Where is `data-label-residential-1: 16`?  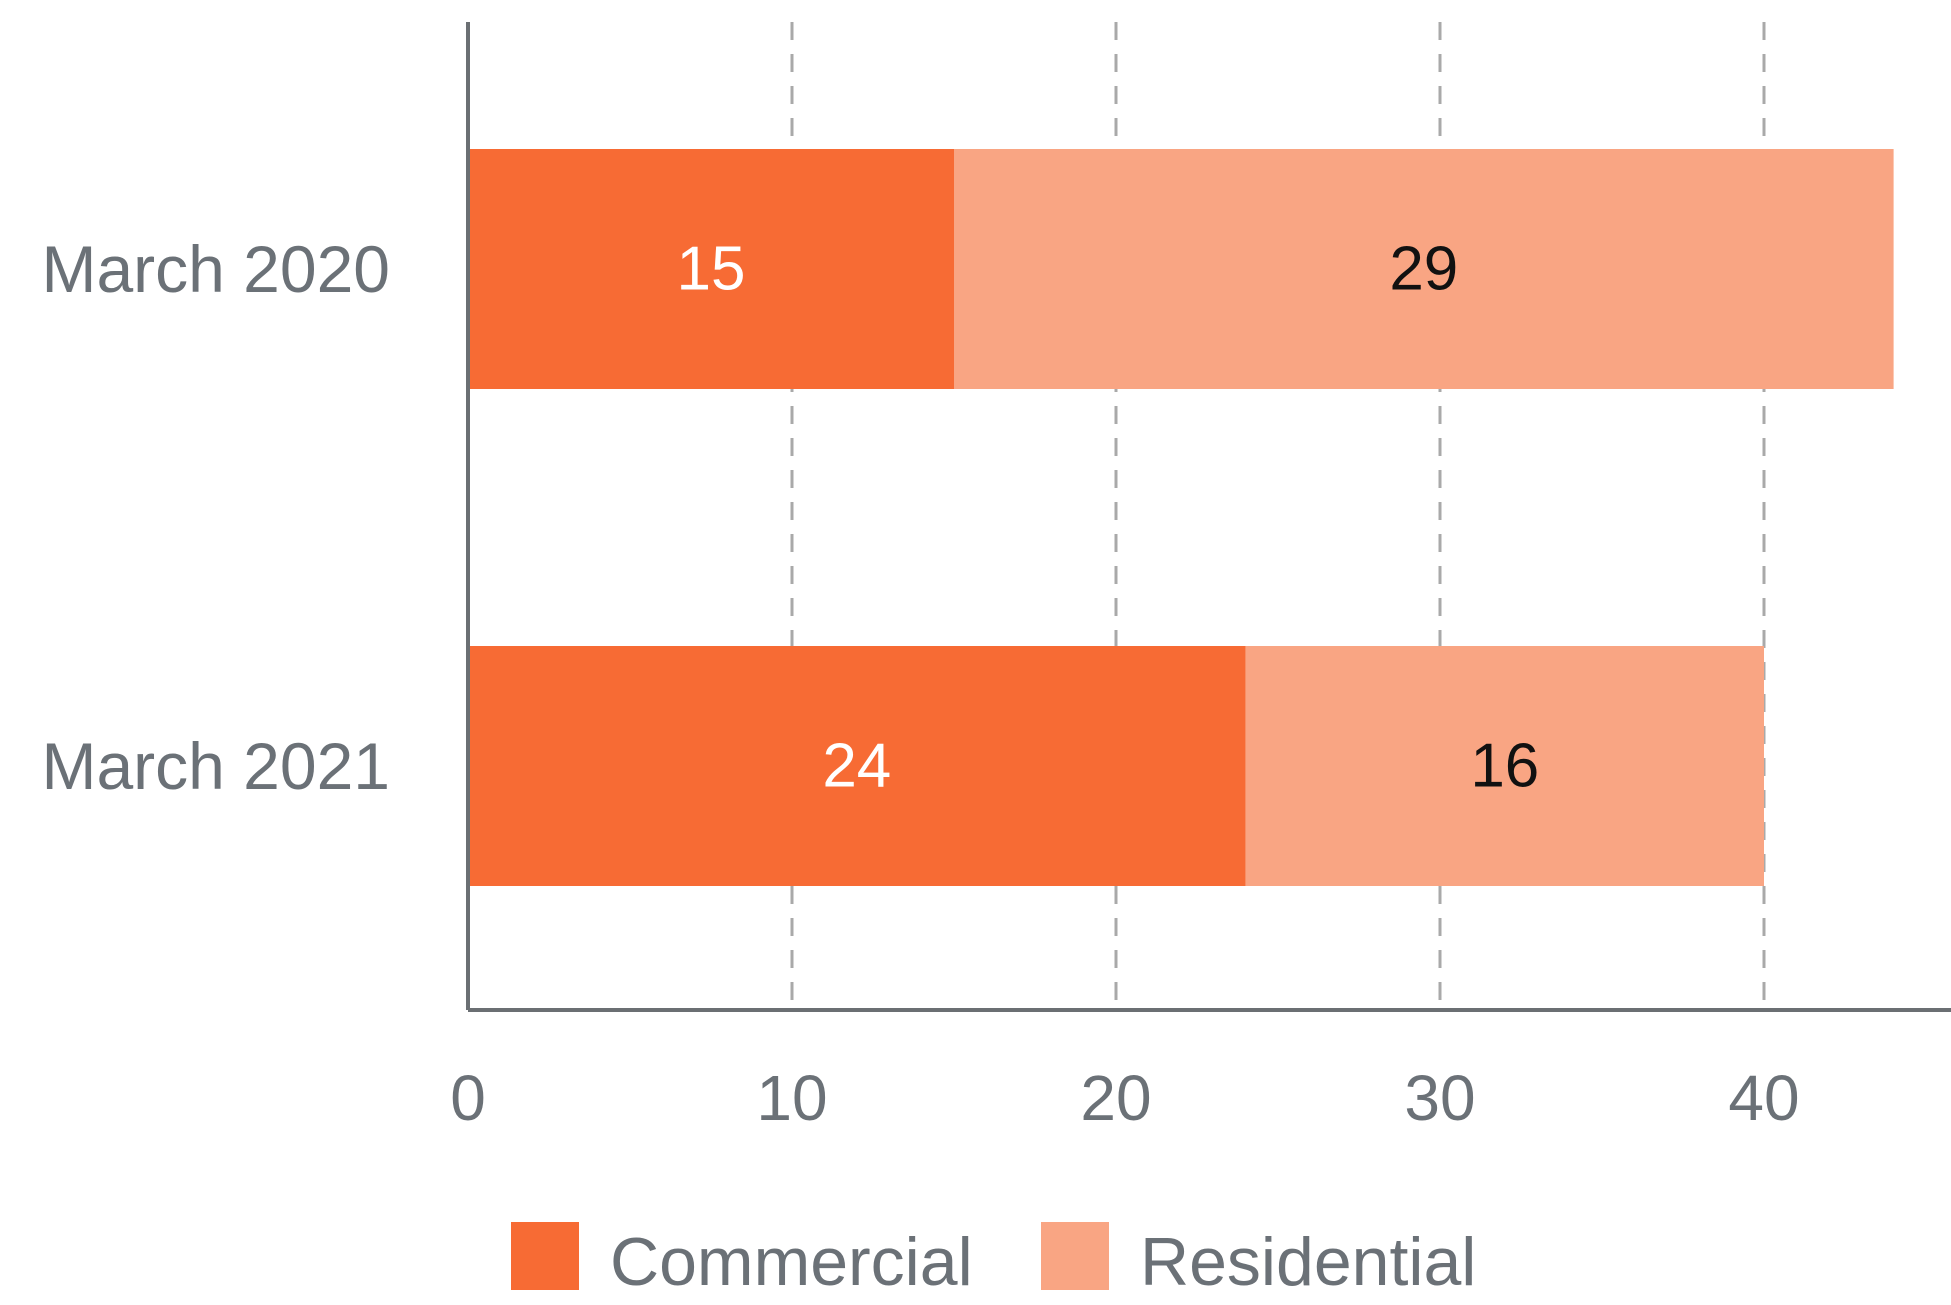
data-label-residential-1: 16 is located at coordinates (1504, 766).